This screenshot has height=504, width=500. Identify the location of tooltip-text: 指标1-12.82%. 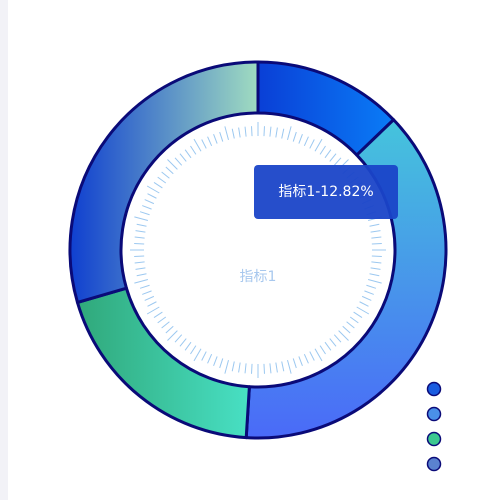
(325, 192).